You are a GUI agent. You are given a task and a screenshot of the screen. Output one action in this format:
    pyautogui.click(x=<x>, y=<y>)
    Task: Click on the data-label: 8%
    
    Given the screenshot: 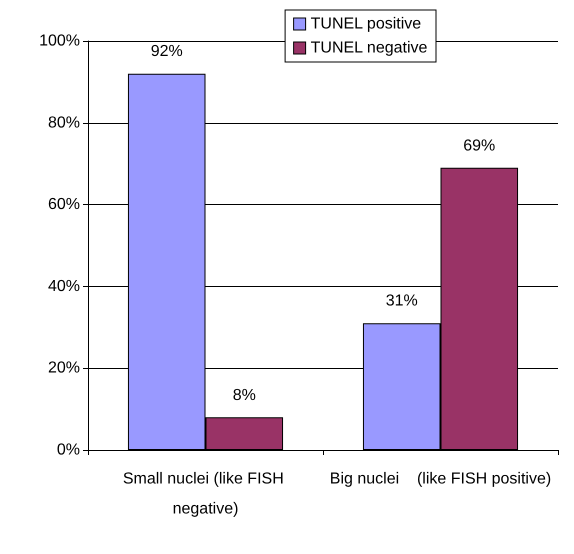 What is the action you would take?
    pyautogui.click(x=244, y=395)
    